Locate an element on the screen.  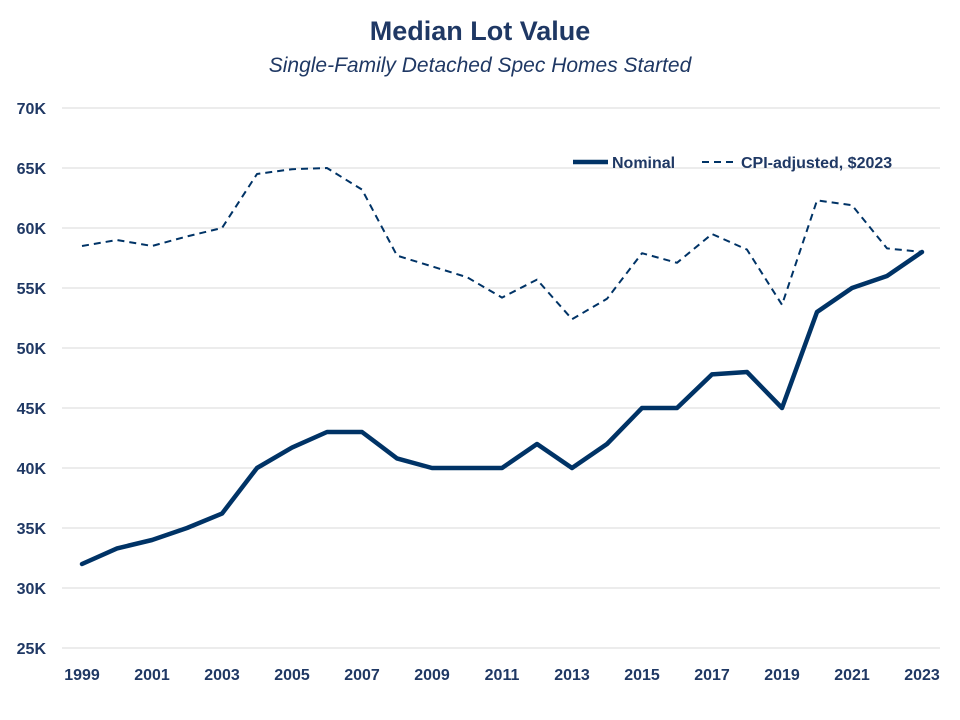
y-tick-label: 40K is located at coordinates (32, 469).